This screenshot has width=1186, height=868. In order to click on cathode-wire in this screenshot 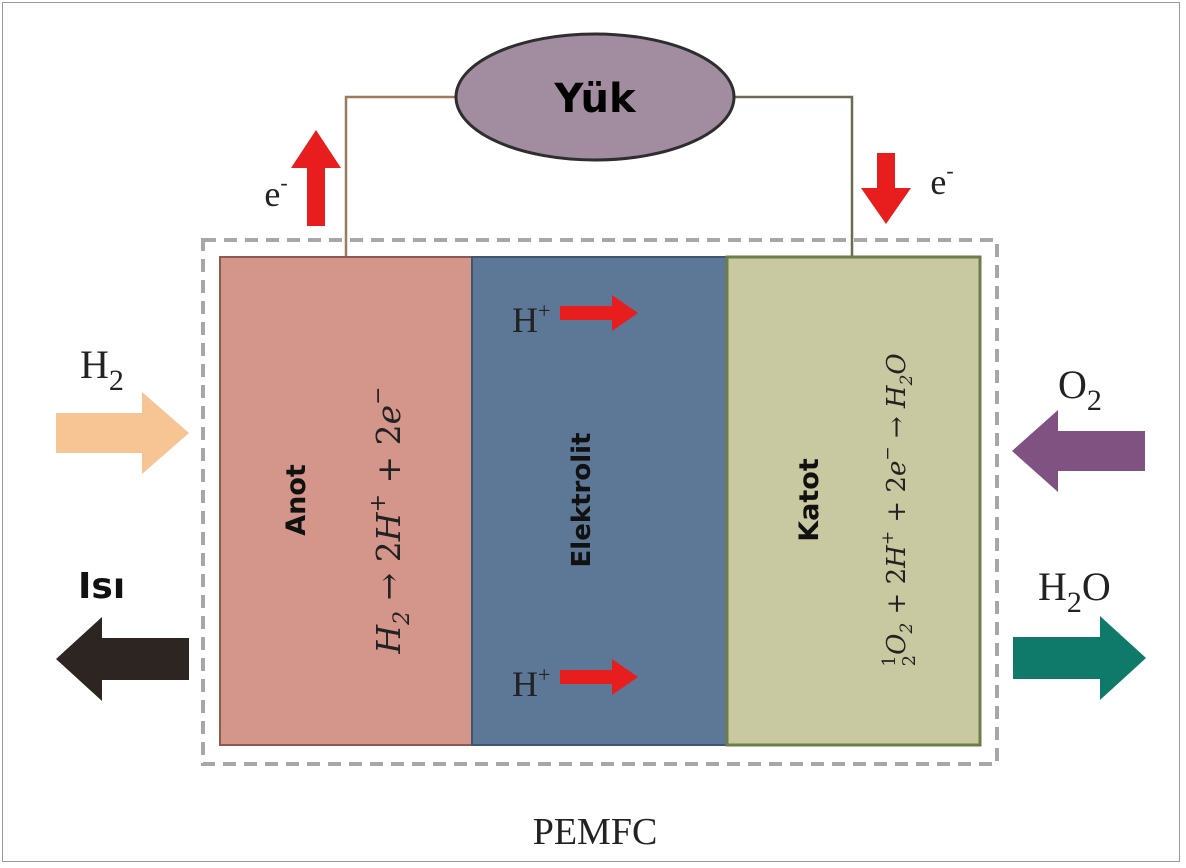, I will do `click(792, 175)`.